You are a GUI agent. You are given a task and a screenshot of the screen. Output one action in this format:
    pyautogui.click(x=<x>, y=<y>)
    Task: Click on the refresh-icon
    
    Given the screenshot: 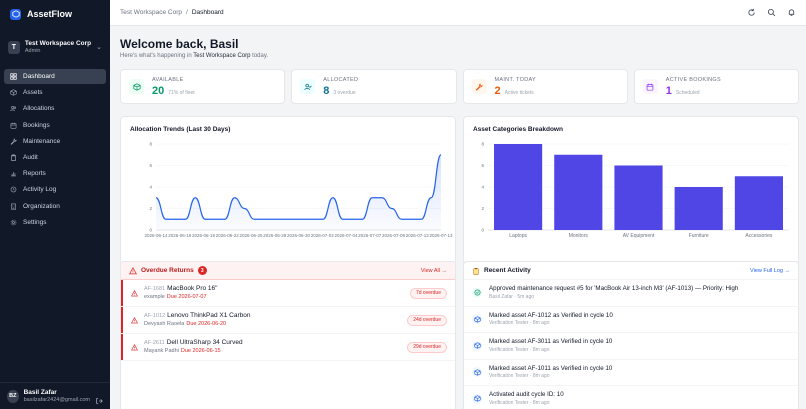 What is the action you would take?
    pyautogui.click(x=751, y=12)
    